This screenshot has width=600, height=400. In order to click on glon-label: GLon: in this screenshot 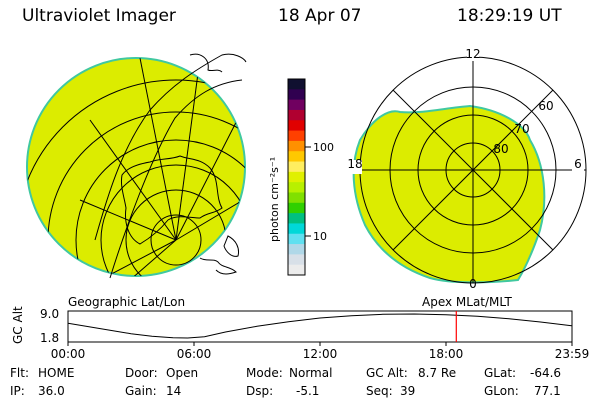, I will do `click(501, 391)`.